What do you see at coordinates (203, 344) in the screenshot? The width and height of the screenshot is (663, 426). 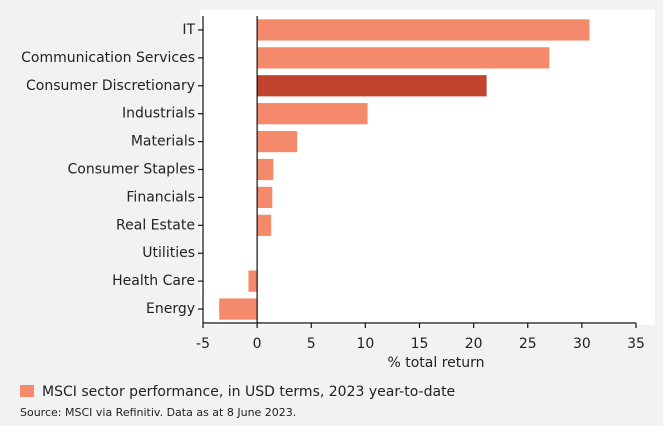 I see `x-tick-label: -5` at bounding box center [203, 344].